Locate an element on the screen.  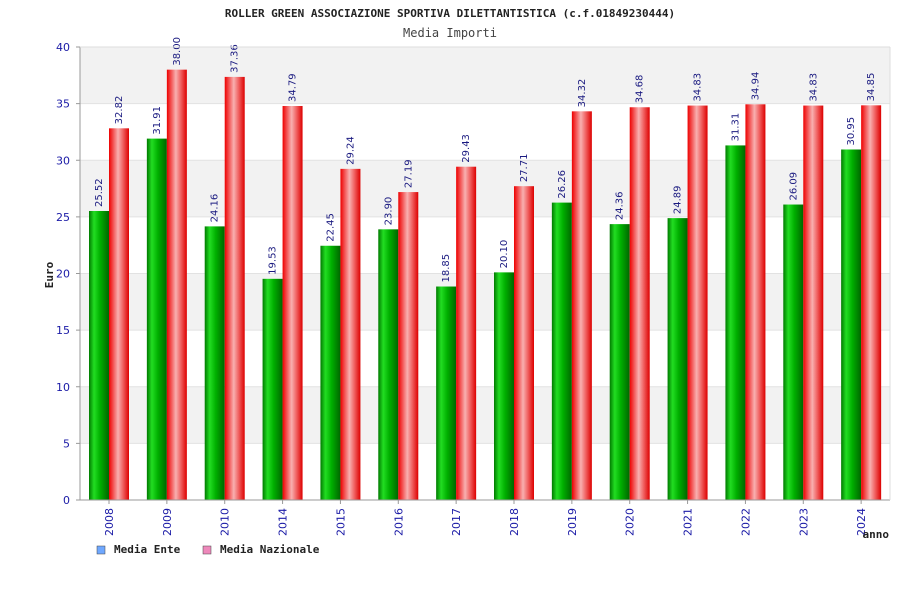
y-tick-label: 20 is located at coordinates (63, 274).